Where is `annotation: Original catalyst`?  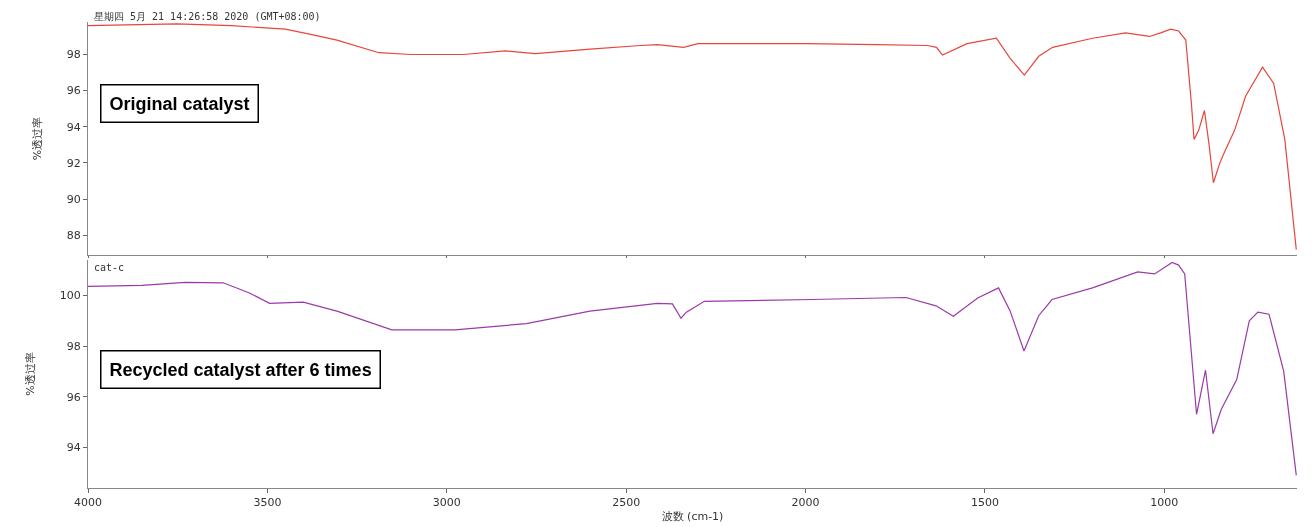
annotation: Original catalyst is located at coordinates (179, 103).